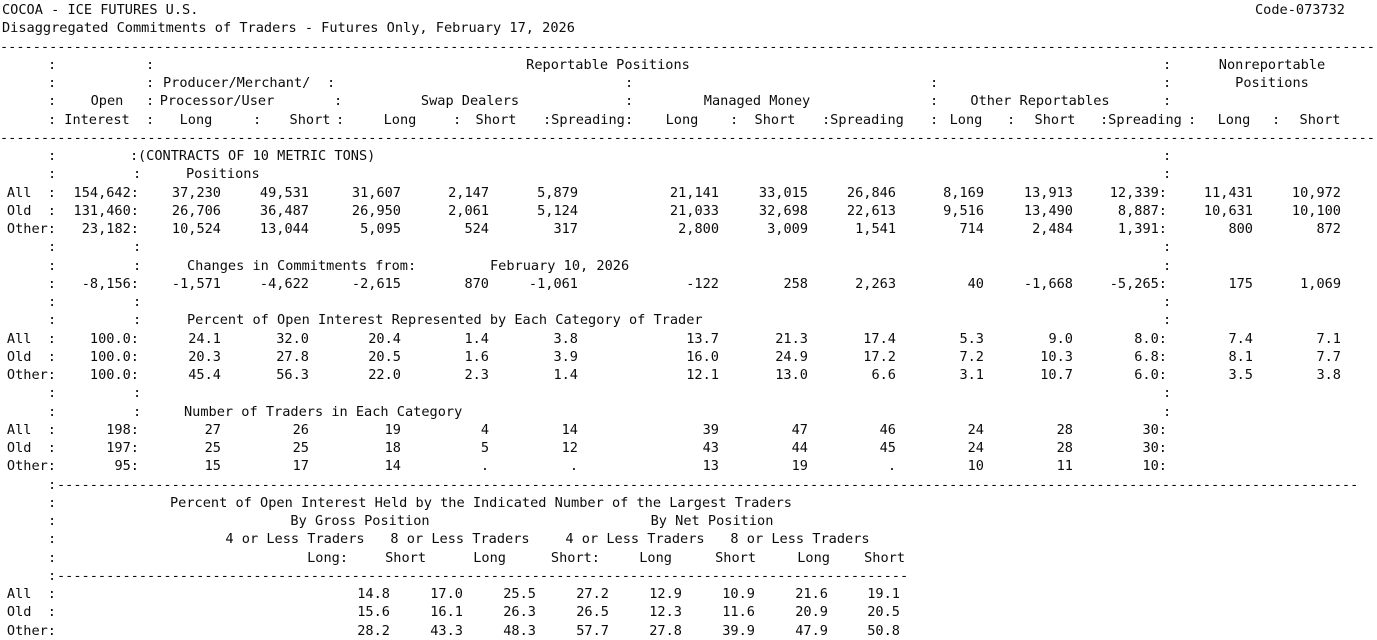 Image resolution: width=1377 pixels, height=640 pixels. Describe the element at coordinates (1240, 338) in the screenshot. I see `cell: 7.4` at that location.